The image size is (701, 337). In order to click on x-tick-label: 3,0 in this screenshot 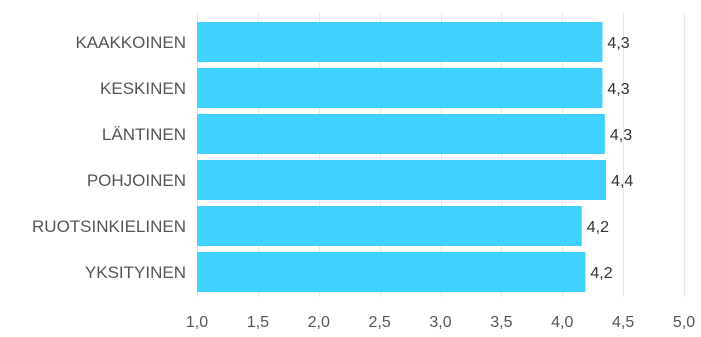, I will do `click(440, 322)`.